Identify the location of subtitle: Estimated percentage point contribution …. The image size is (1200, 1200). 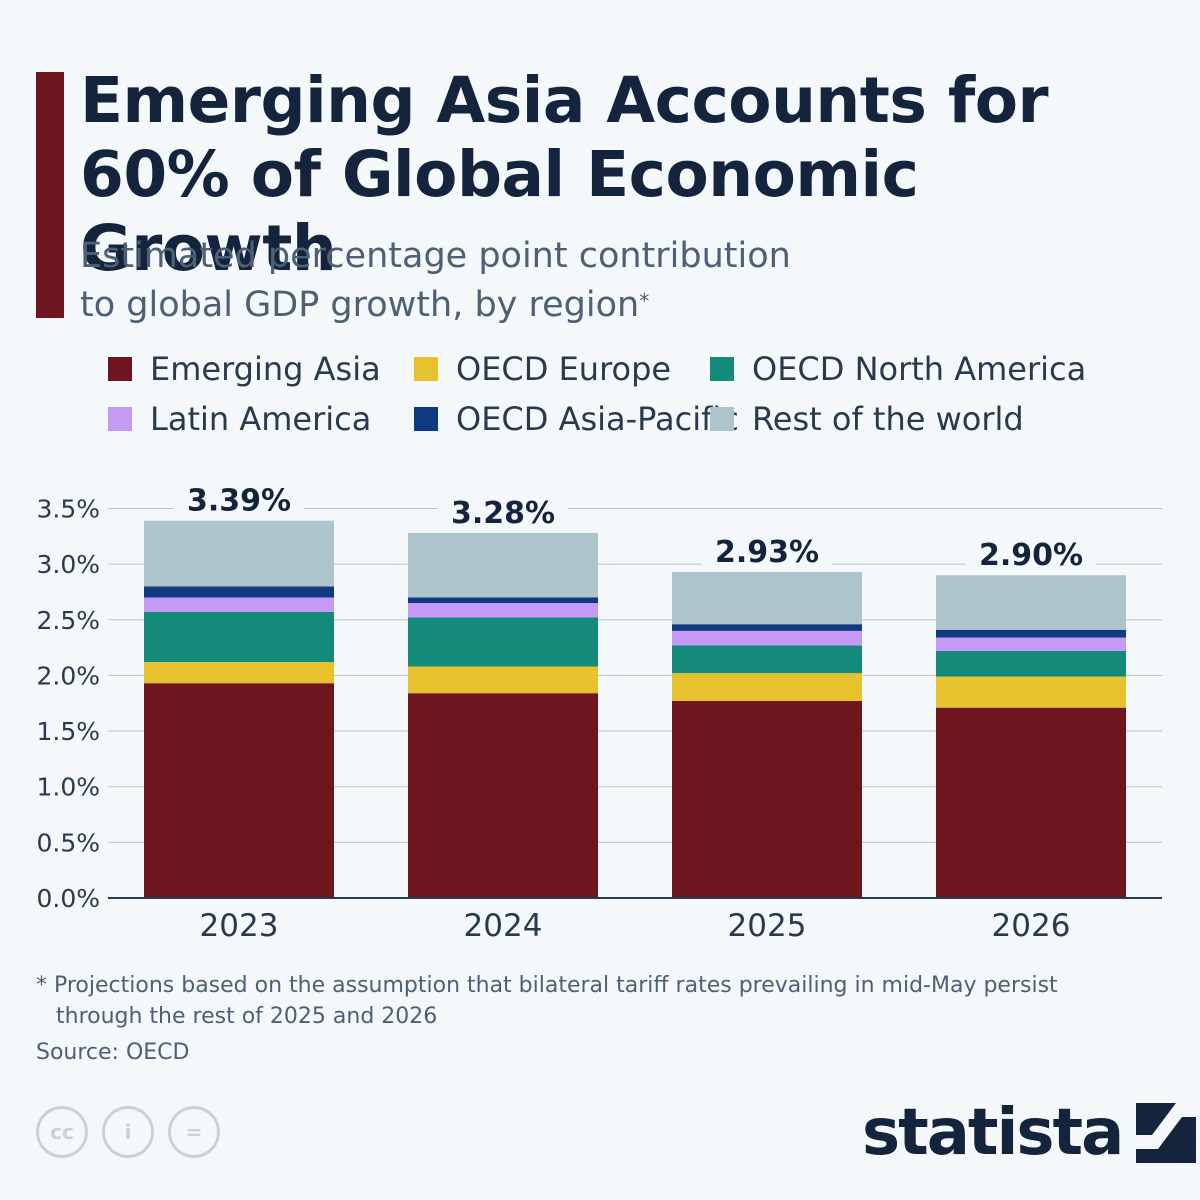
(530, 281).